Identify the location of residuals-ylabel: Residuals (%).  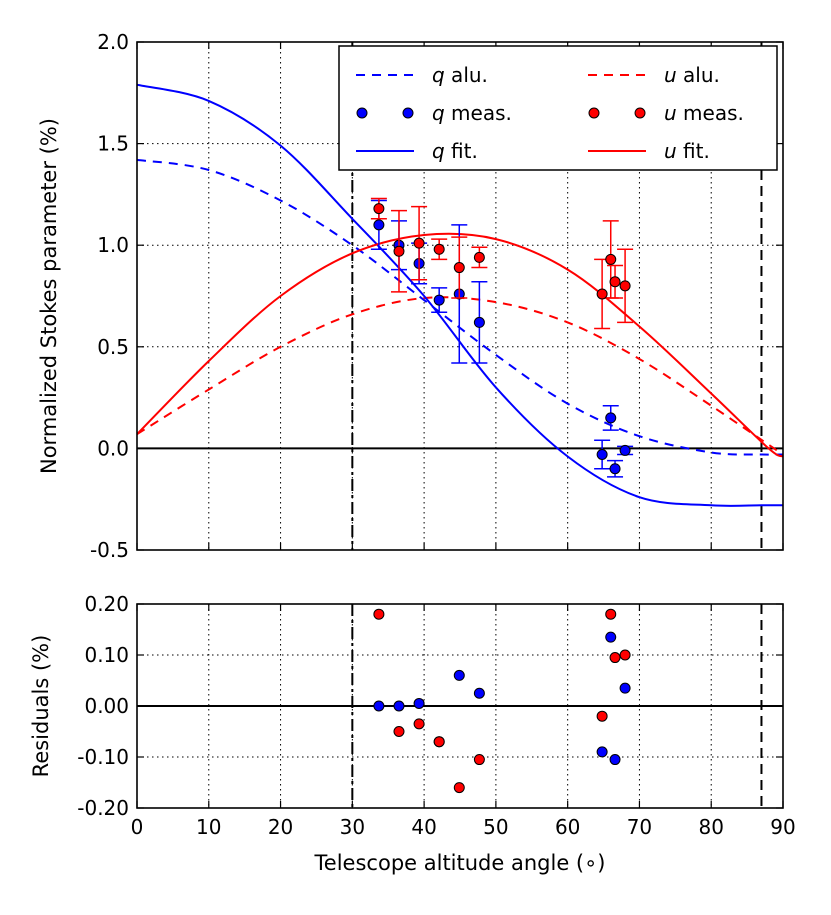
(41, 706).